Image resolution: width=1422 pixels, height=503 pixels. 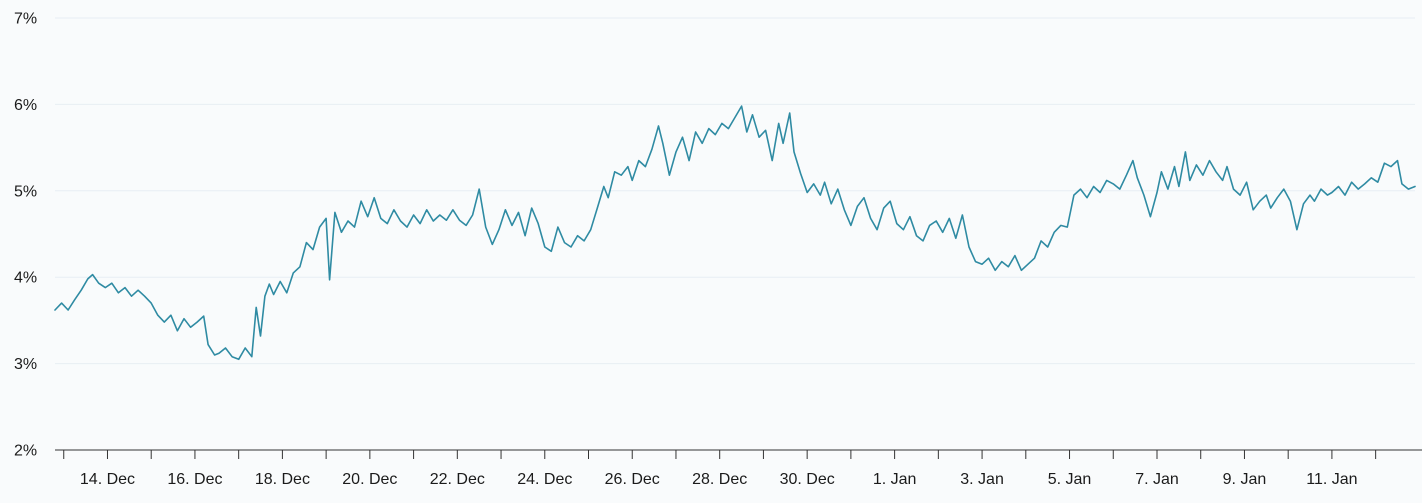 I want to click on y-axis-label: 2%, so click(x=25, y=451).